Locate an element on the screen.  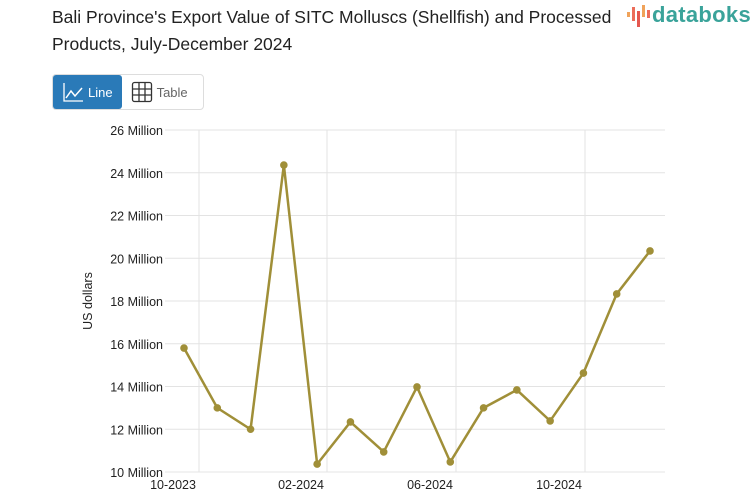
line-view-button: Line is located at coordinates (87, 92).